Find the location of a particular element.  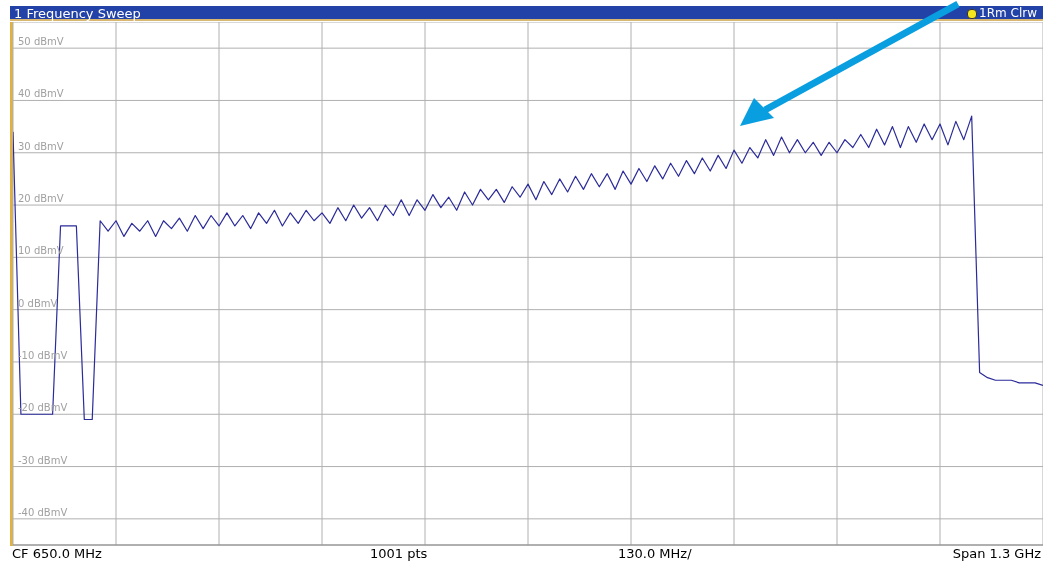

y-tick-label: 50 dBmV is located at coordinates (41, 42).